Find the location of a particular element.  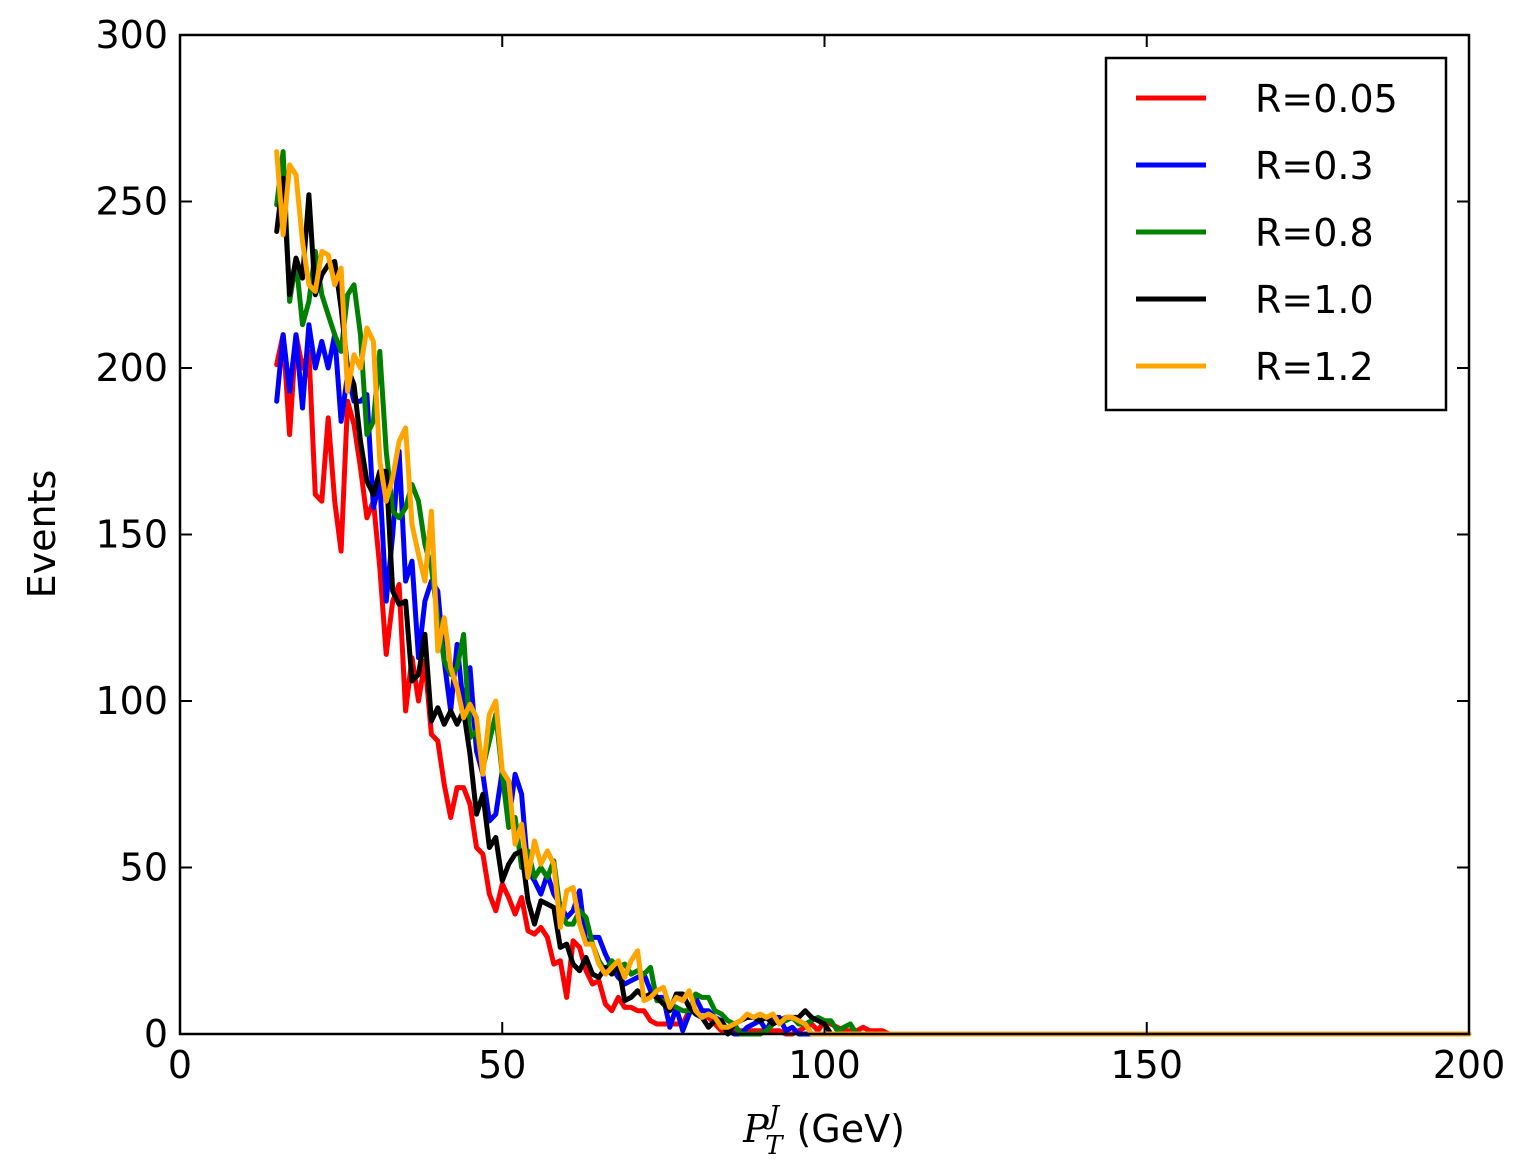

legend: R=0.05 R=0.3 R=0.8 R=1.0 R=1.2 is located at coordinates (1276, 234).